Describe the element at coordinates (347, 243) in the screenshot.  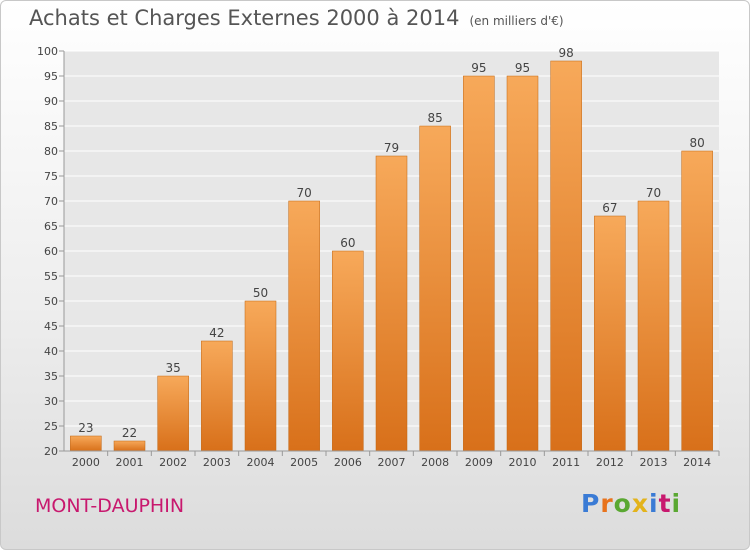
I see `data-label: 60` at that location.